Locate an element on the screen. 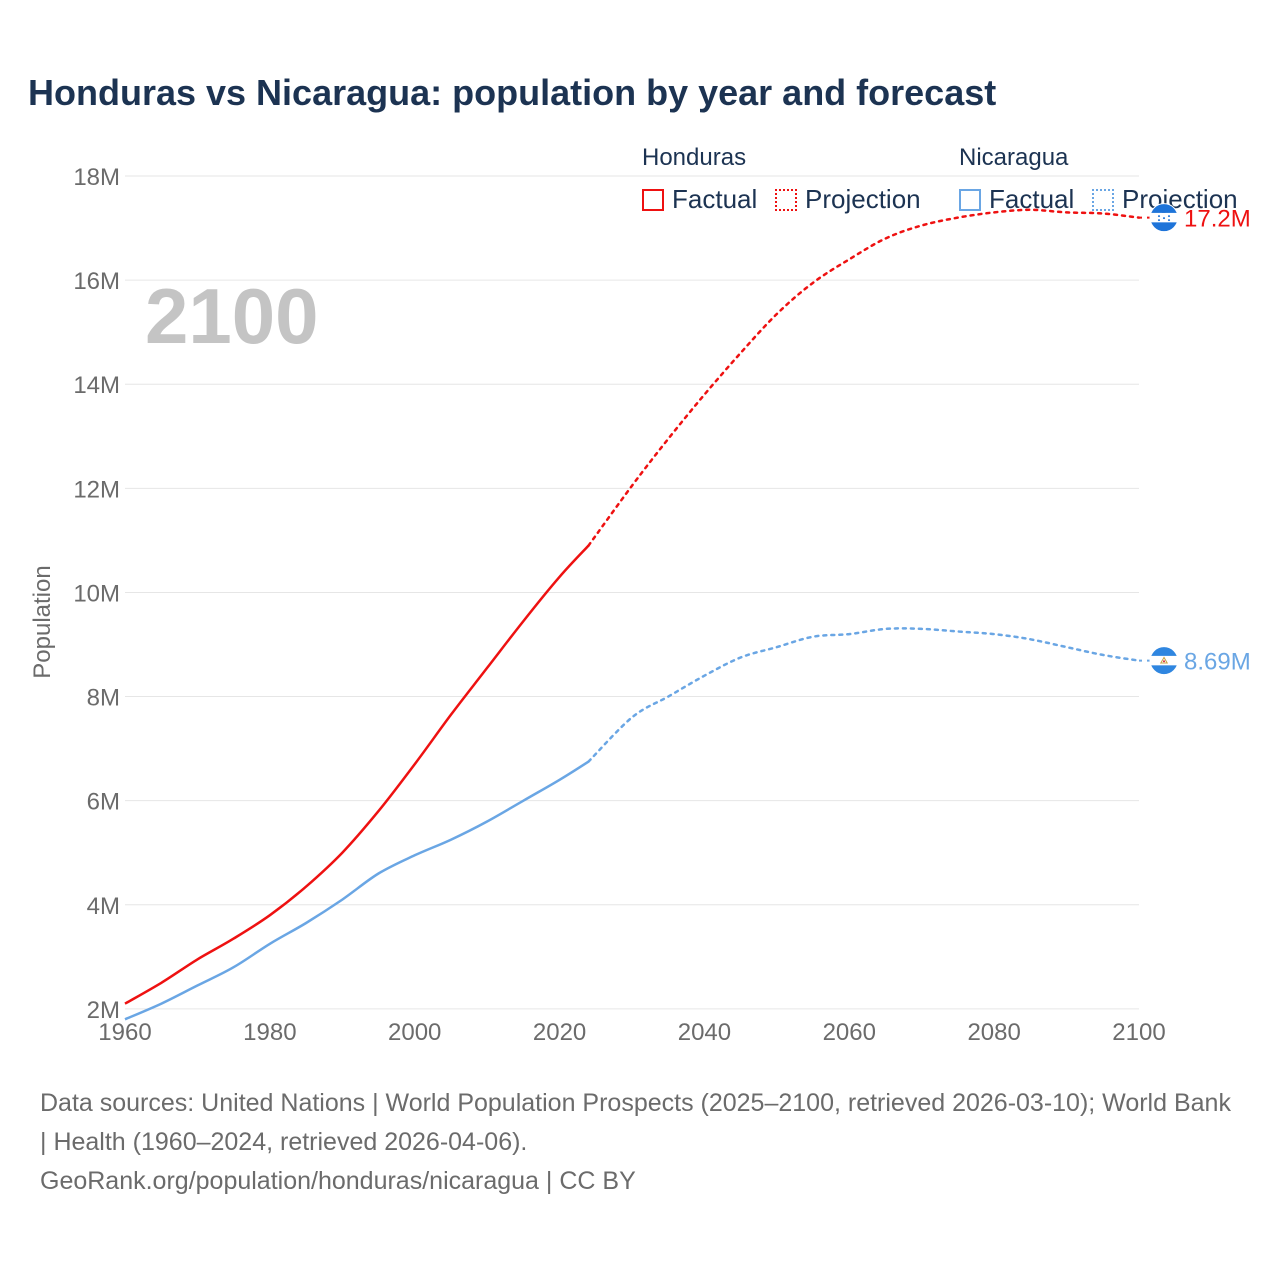 Image resolution: width=1280 pixels, height=1280 pixels. current-year-watermark: 2100 is located at coordinates (232, 316).